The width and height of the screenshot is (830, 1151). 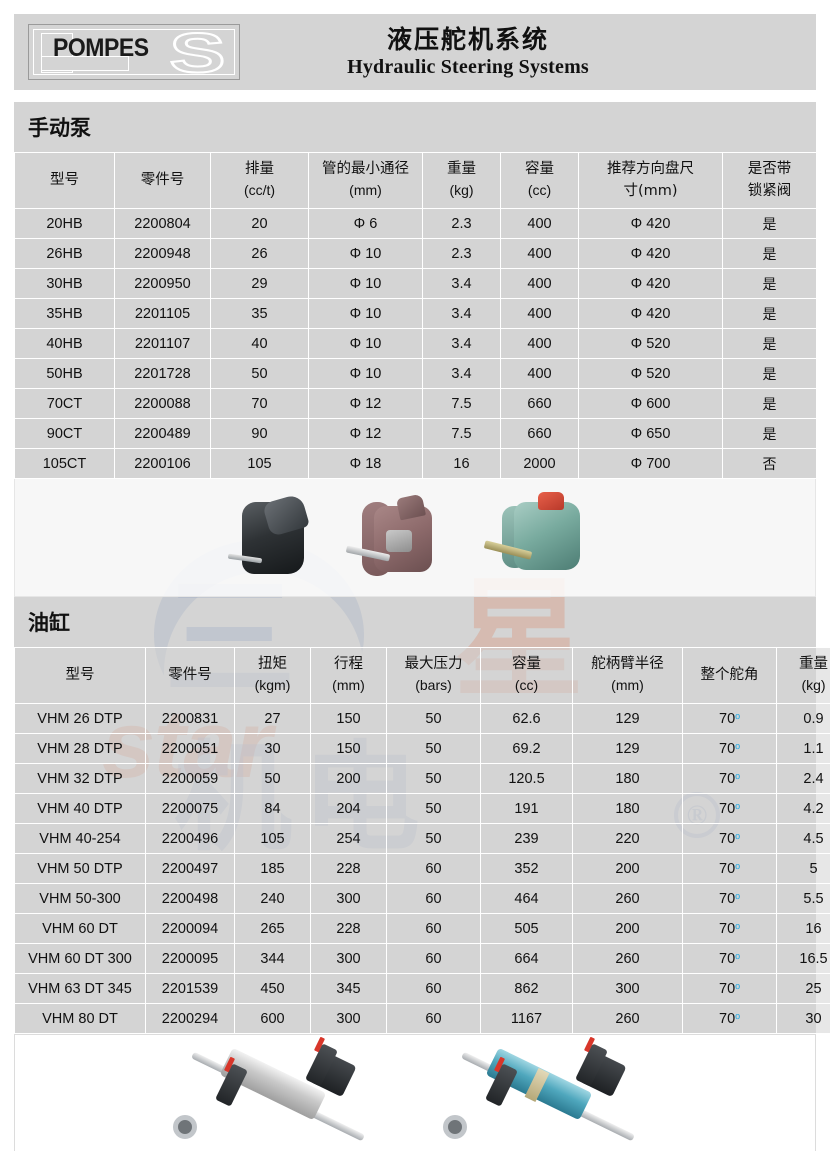 I want to click on table-cell: 660, so click(x=539, y=403).